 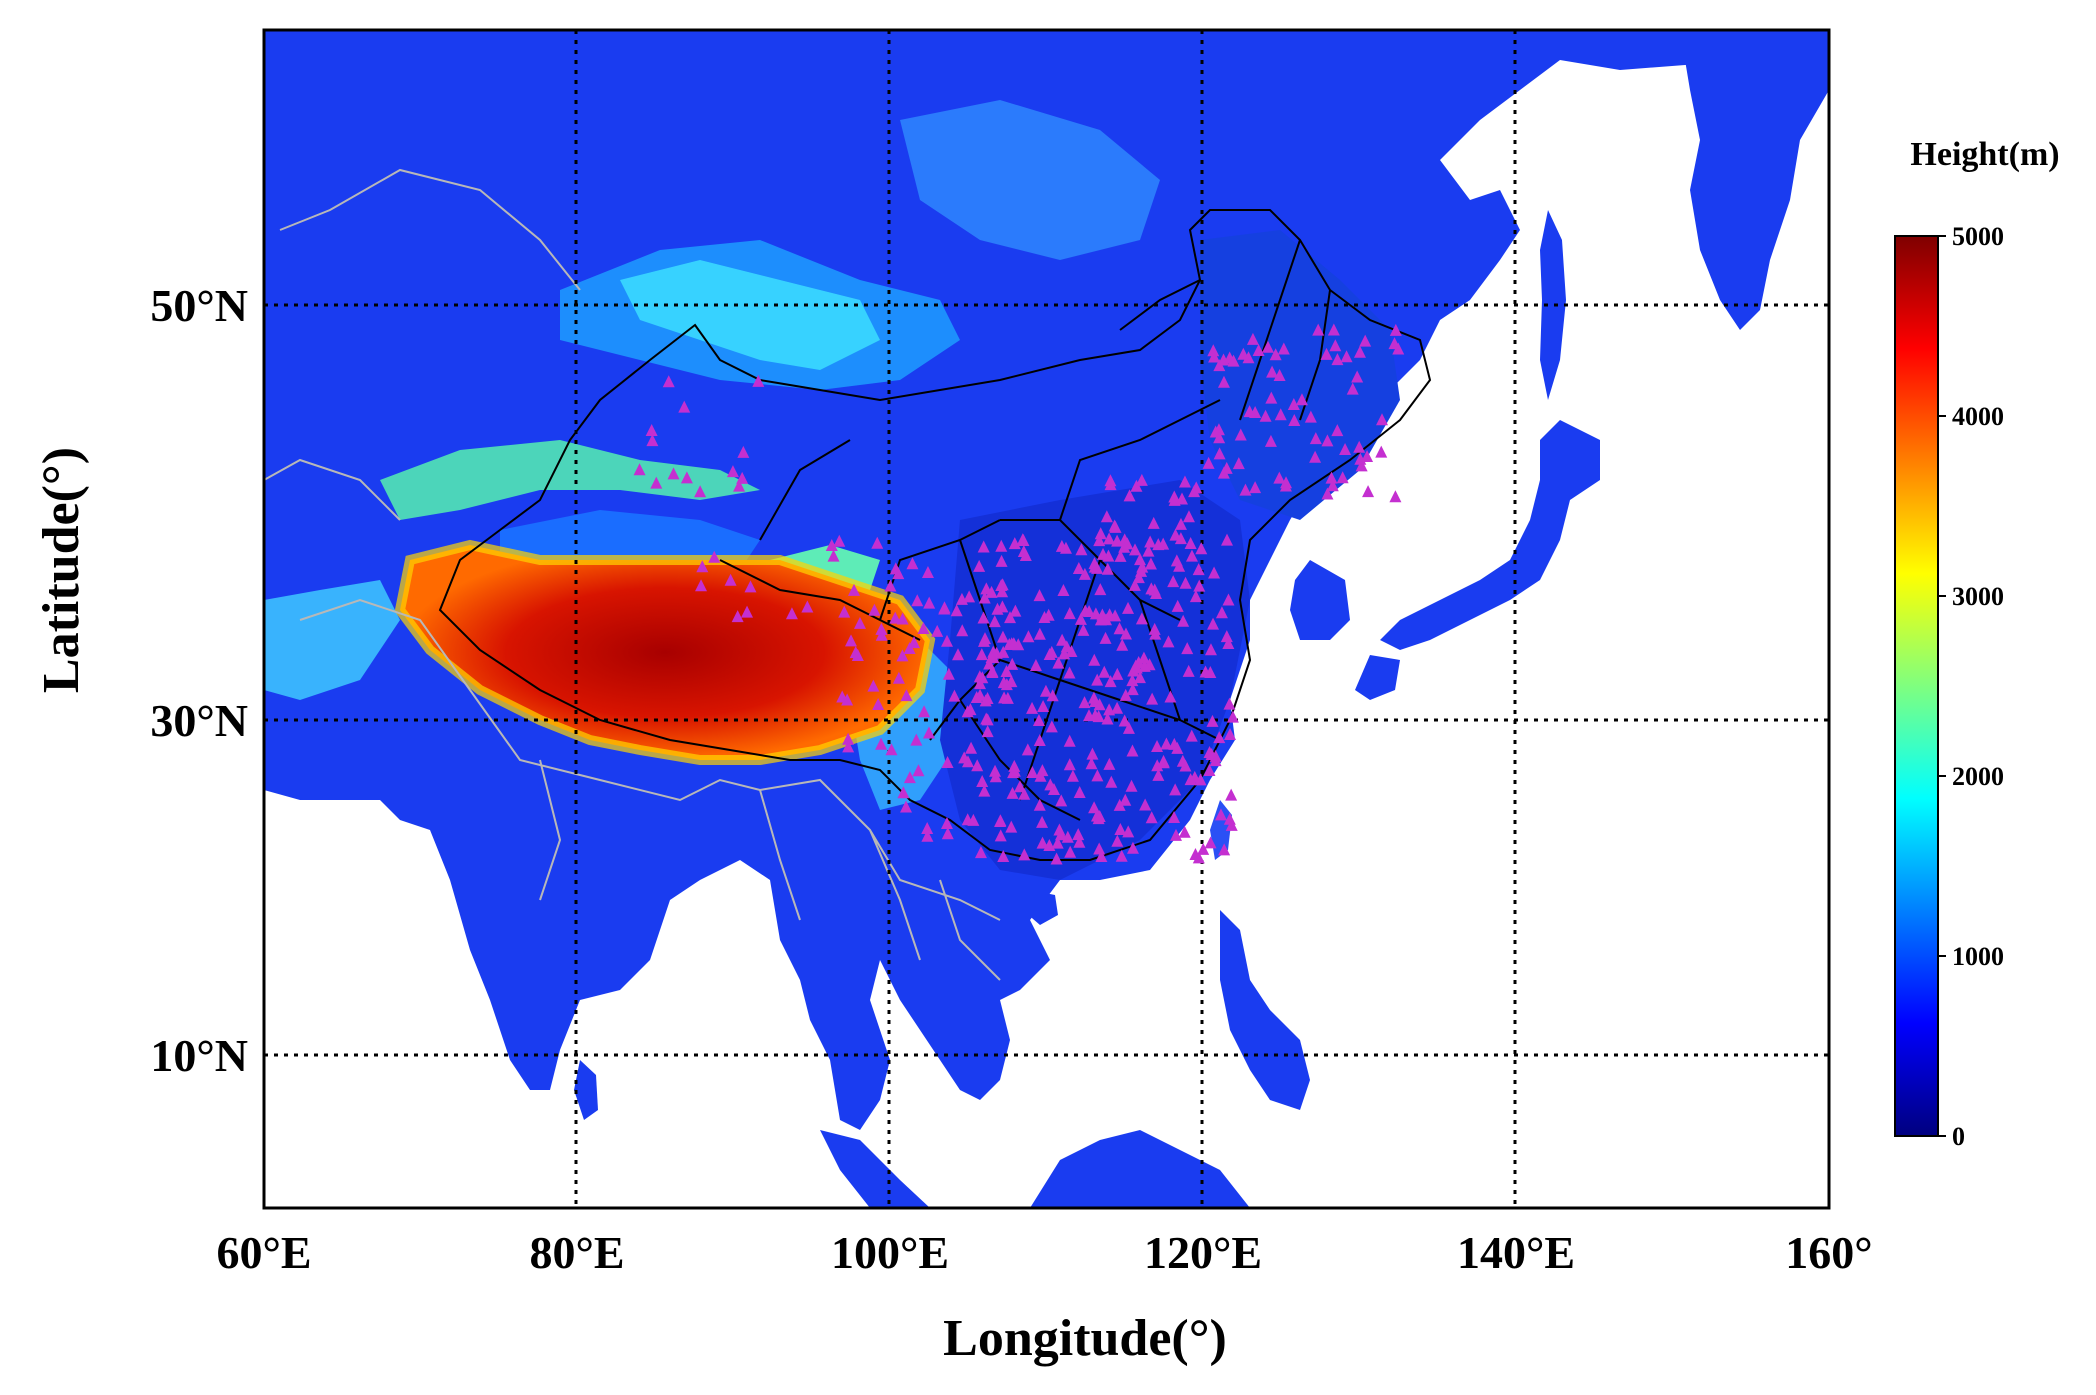 I want to click on colorbar-tick-label: 4000, so click(x=1978, y=416).